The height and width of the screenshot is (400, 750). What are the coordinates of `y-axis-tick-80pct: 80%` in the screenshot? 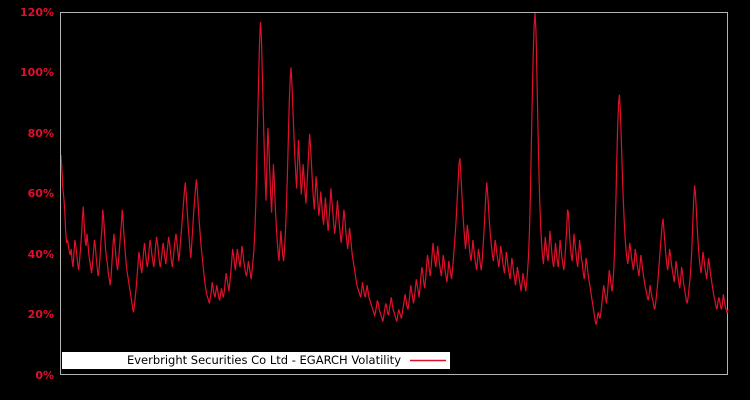 It's located at (40, 133).